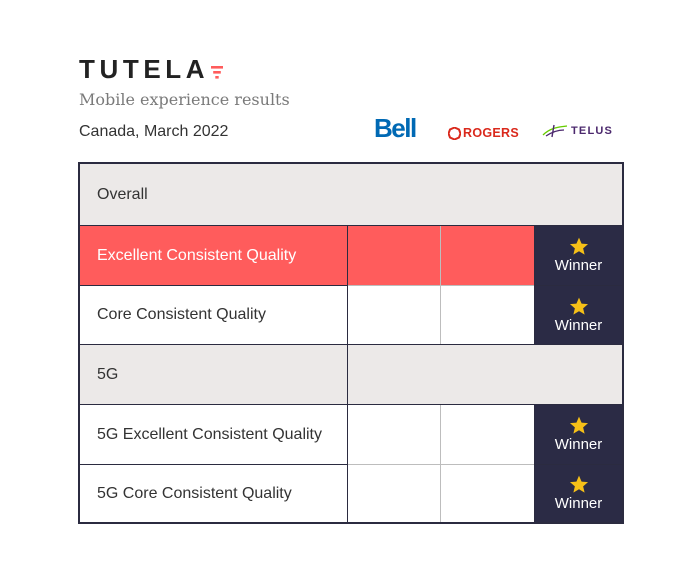 The height and width of the screenshot is (567, 700). I want to click on table-row: Core Consistent Quality Winner, so click(351, 315).